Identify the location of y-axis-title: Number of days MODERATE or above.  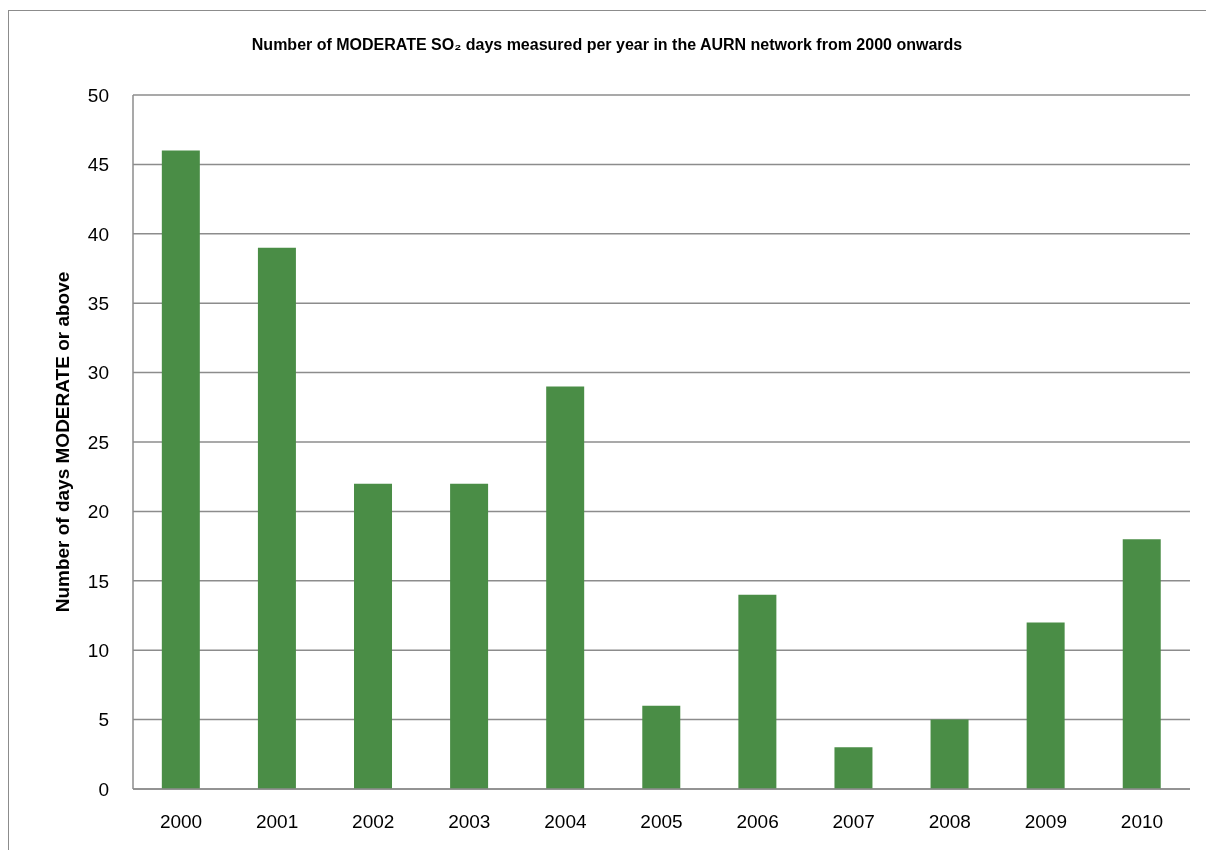
(62, 442).